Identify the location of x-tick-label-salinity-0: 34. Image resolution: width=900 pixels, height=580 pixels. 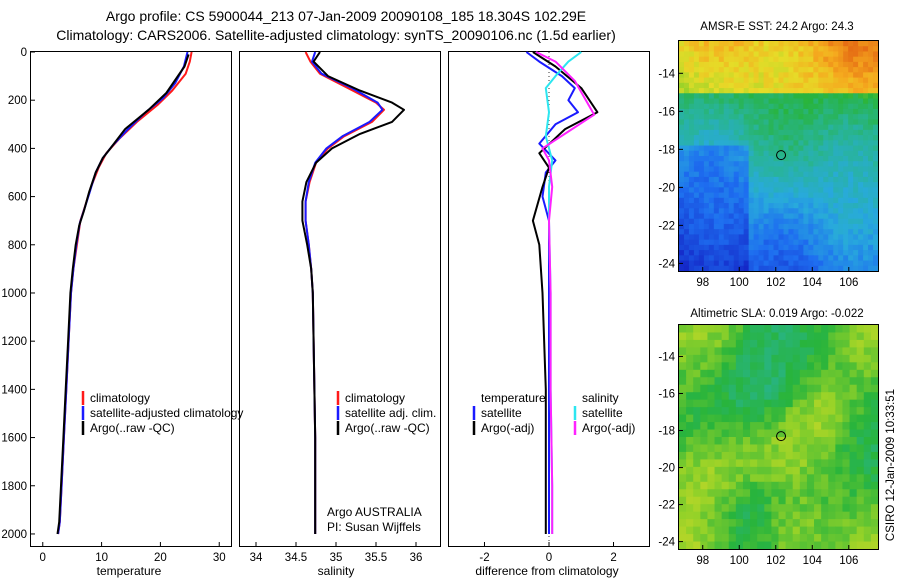
(256, 558).